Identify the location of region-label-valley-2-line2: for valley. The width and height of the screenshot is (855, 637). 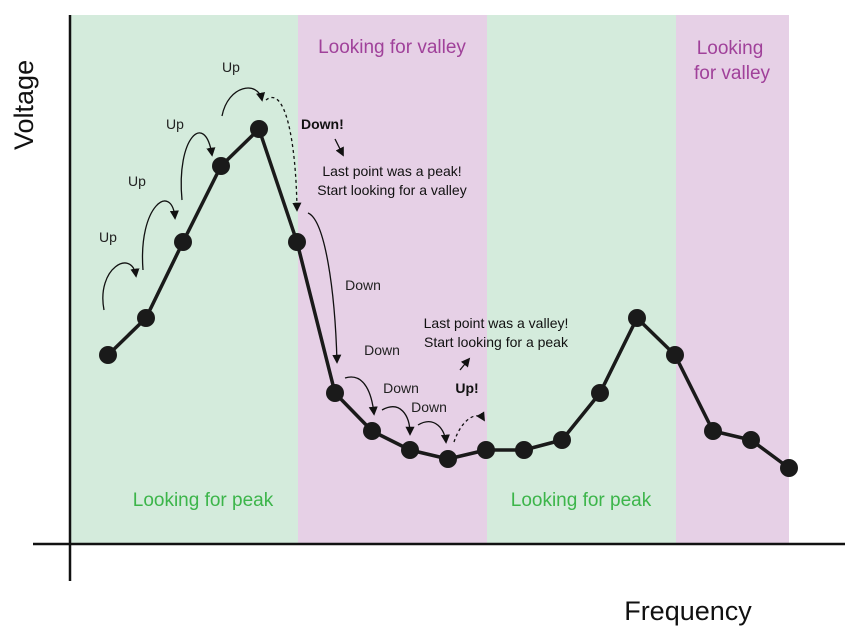
(732, 73).